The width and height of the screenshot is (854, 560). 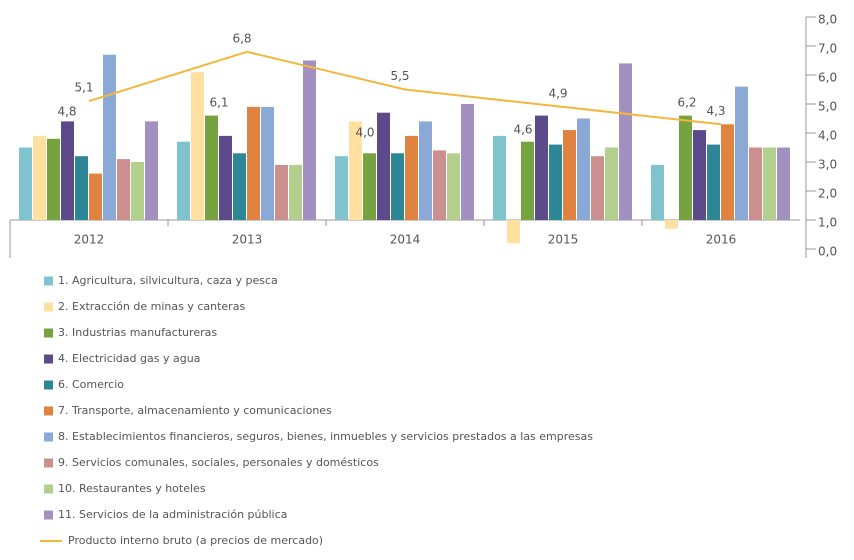 I want to click on y-tick-label: 2,0, so click(x=827, y=194).